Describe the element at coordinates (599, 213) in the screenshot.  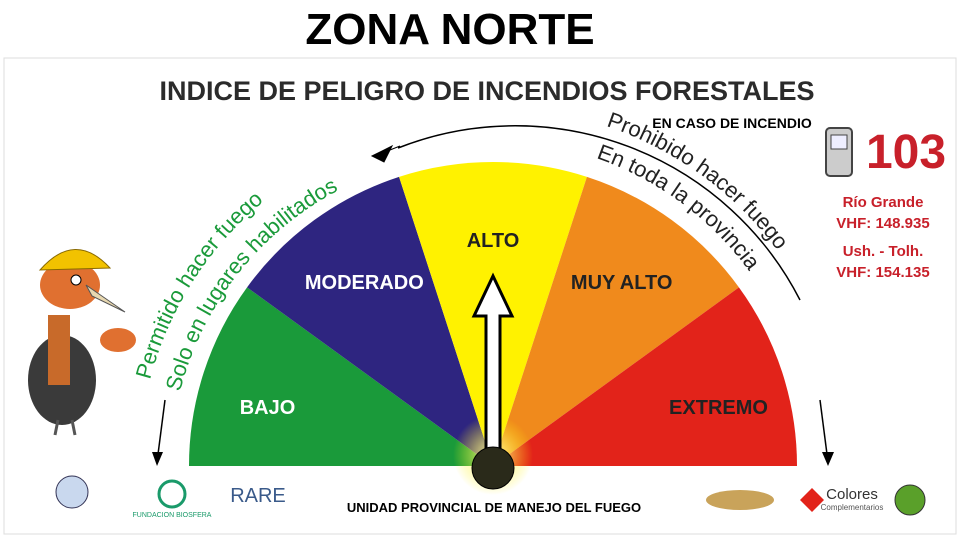
I see `arc-arrow` at that location.